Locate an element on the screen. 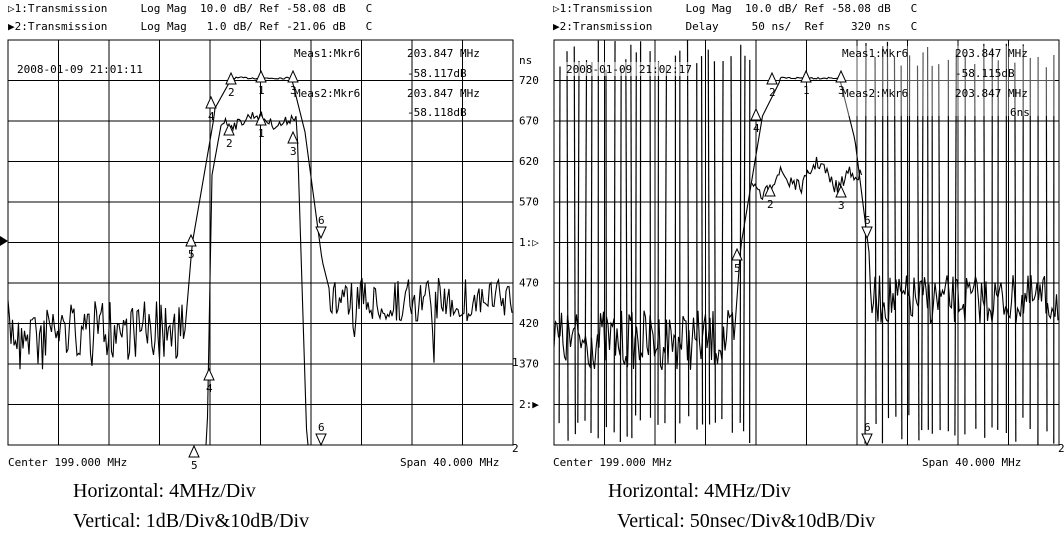 Image resolution: width=1064 pixels, height=537 pixels. right-footer-span: Span 40.000 MHz is located at coordinates (971, 462).